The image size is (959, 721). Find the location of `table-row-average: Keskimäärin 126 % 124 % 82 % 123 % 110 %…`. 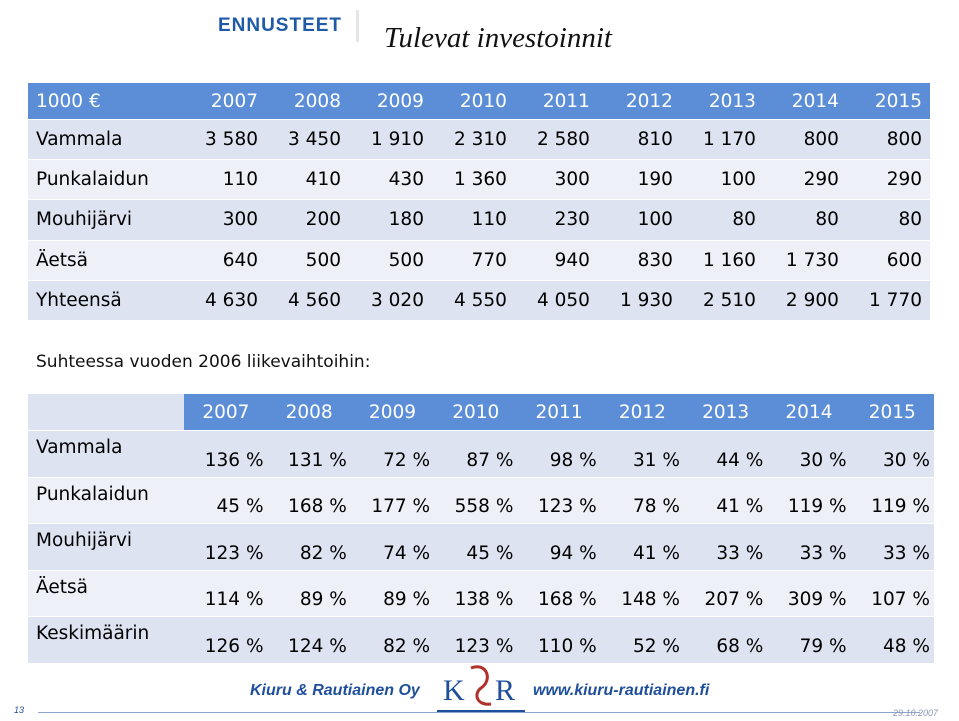

table-row-average: Keskimäärin 126 % 124 % 82 % 123 % 110 %… is located at coordinates (481, 639).